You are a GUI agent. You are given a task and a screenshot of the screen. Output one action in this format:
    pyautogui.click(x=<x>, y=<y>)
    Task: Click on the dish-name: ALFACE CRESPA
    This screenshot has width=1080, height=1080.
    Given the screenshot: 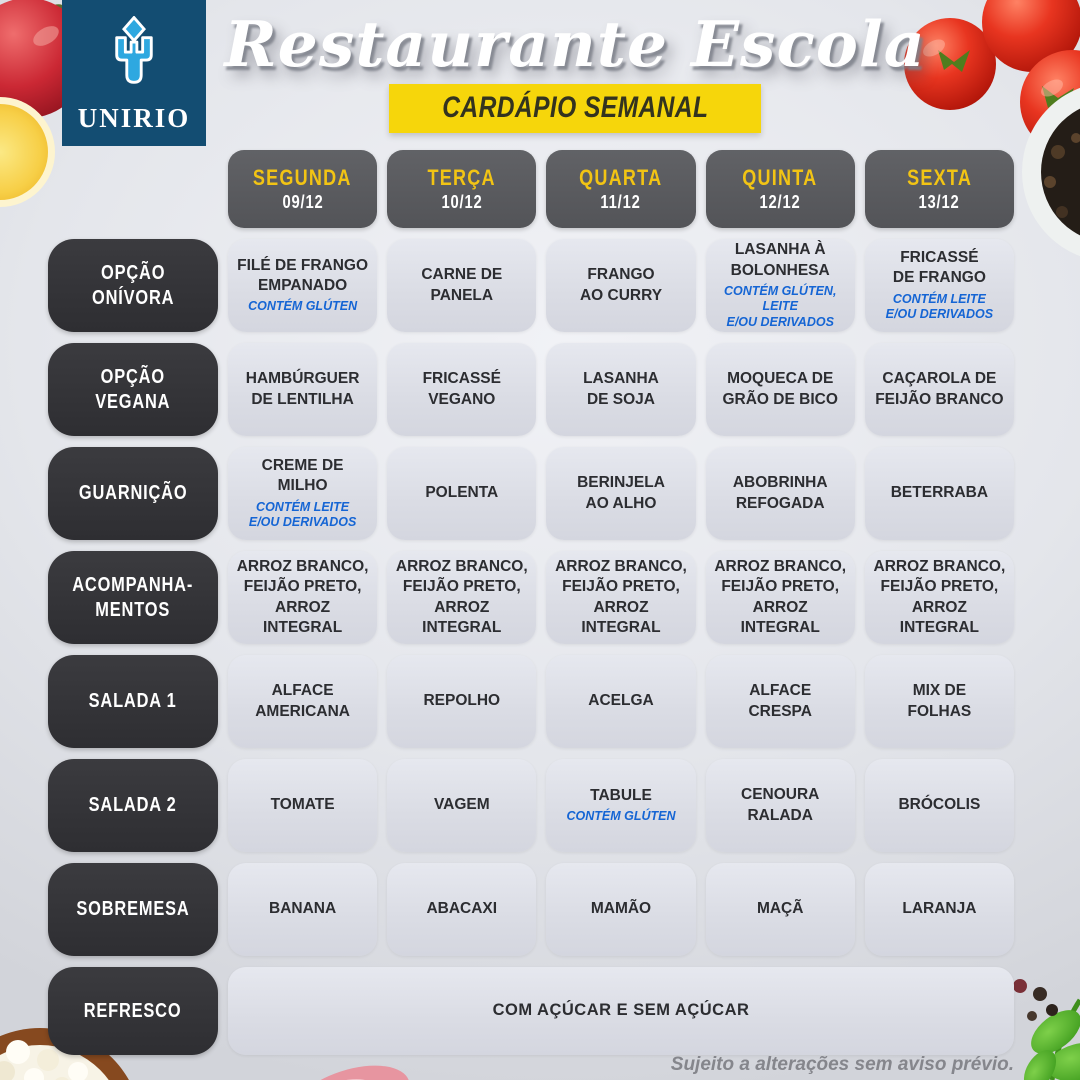 What is the action you would take?
    pyautogui.click(x=780, y=701)
    